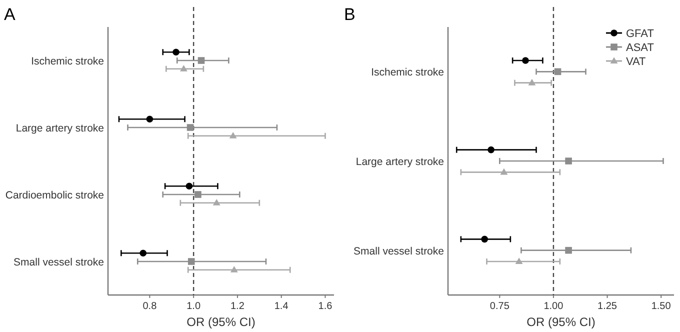 This screenshot has height=332, width=680. What do you see at coordinates (54, 196) in the screenshot?
I see `y-tick-label: Cardioembolic stroke` at bounding box center [54, 196].